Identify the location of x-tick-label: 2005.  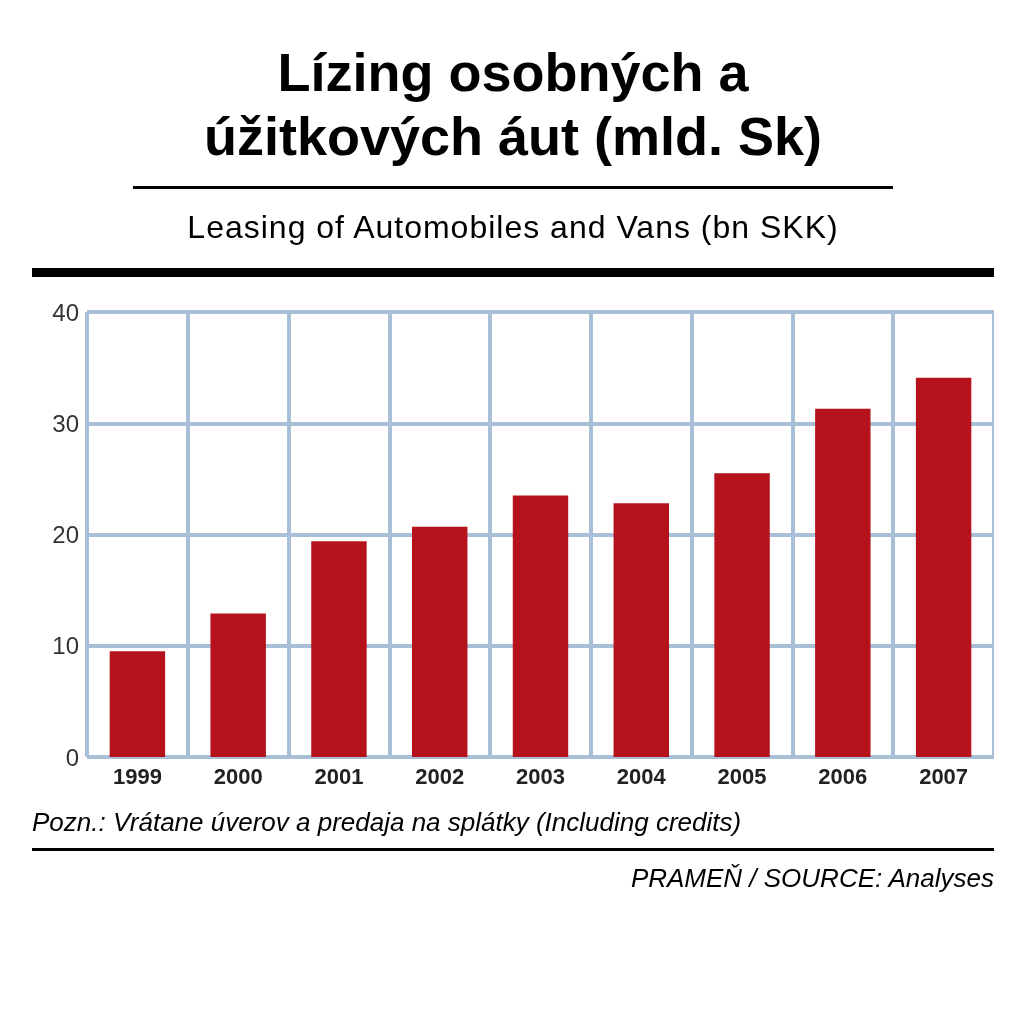
(742, 776).